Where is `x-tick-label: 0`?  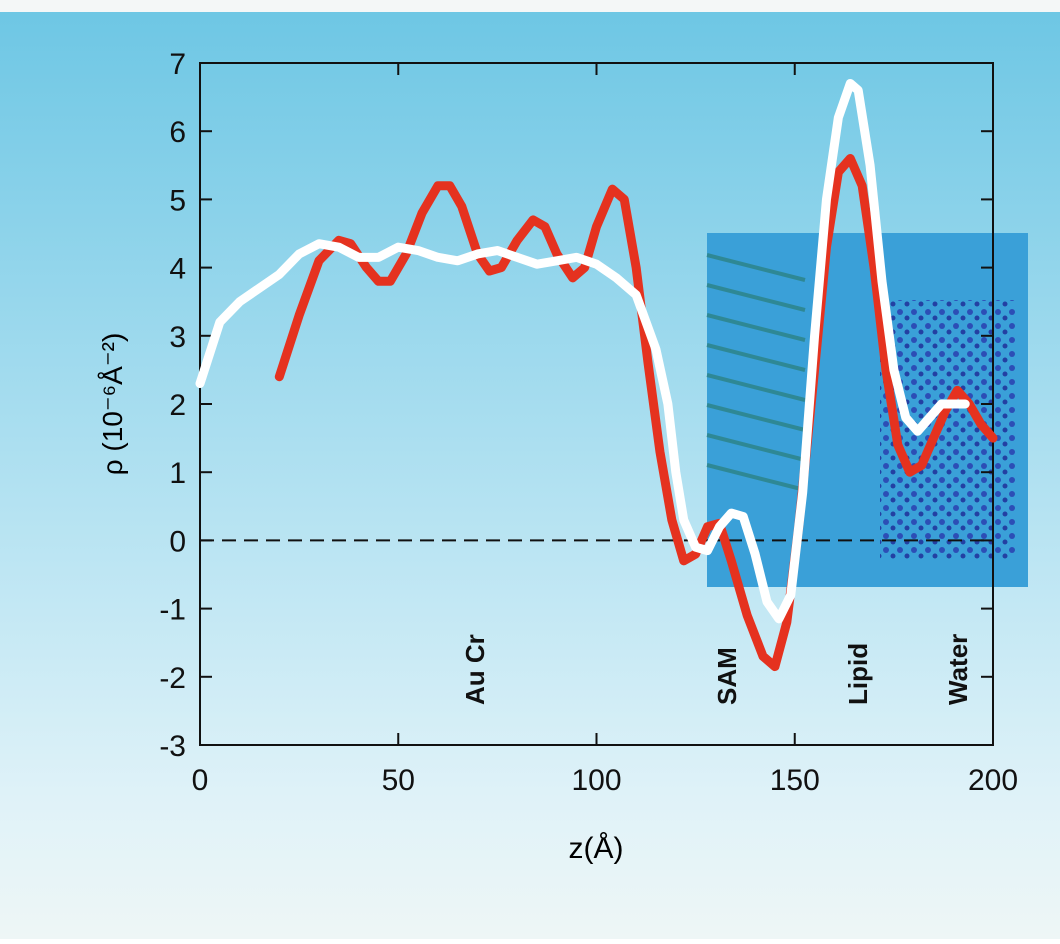 x-tick-label: 0 is located at coordinates (200, 780).